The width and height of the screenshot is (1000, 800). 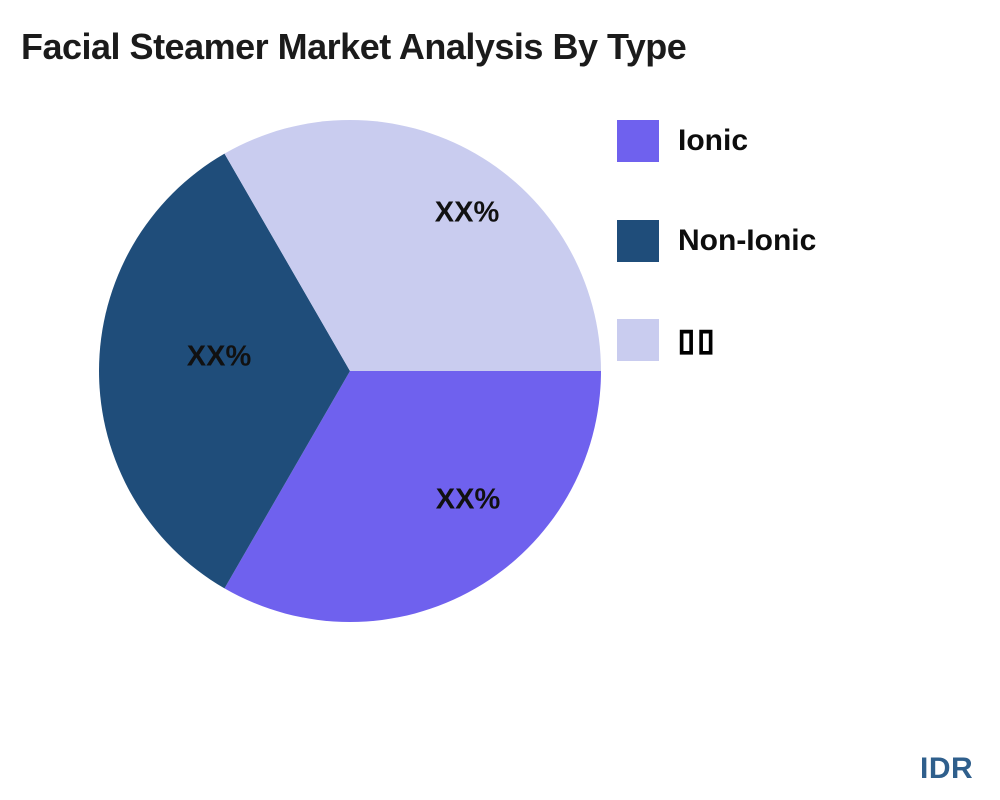 What do you see at coordinates (947, 768) in the screenshot?
I see `brand-watermark-idr: IDR` at bounding box center [947, 768].